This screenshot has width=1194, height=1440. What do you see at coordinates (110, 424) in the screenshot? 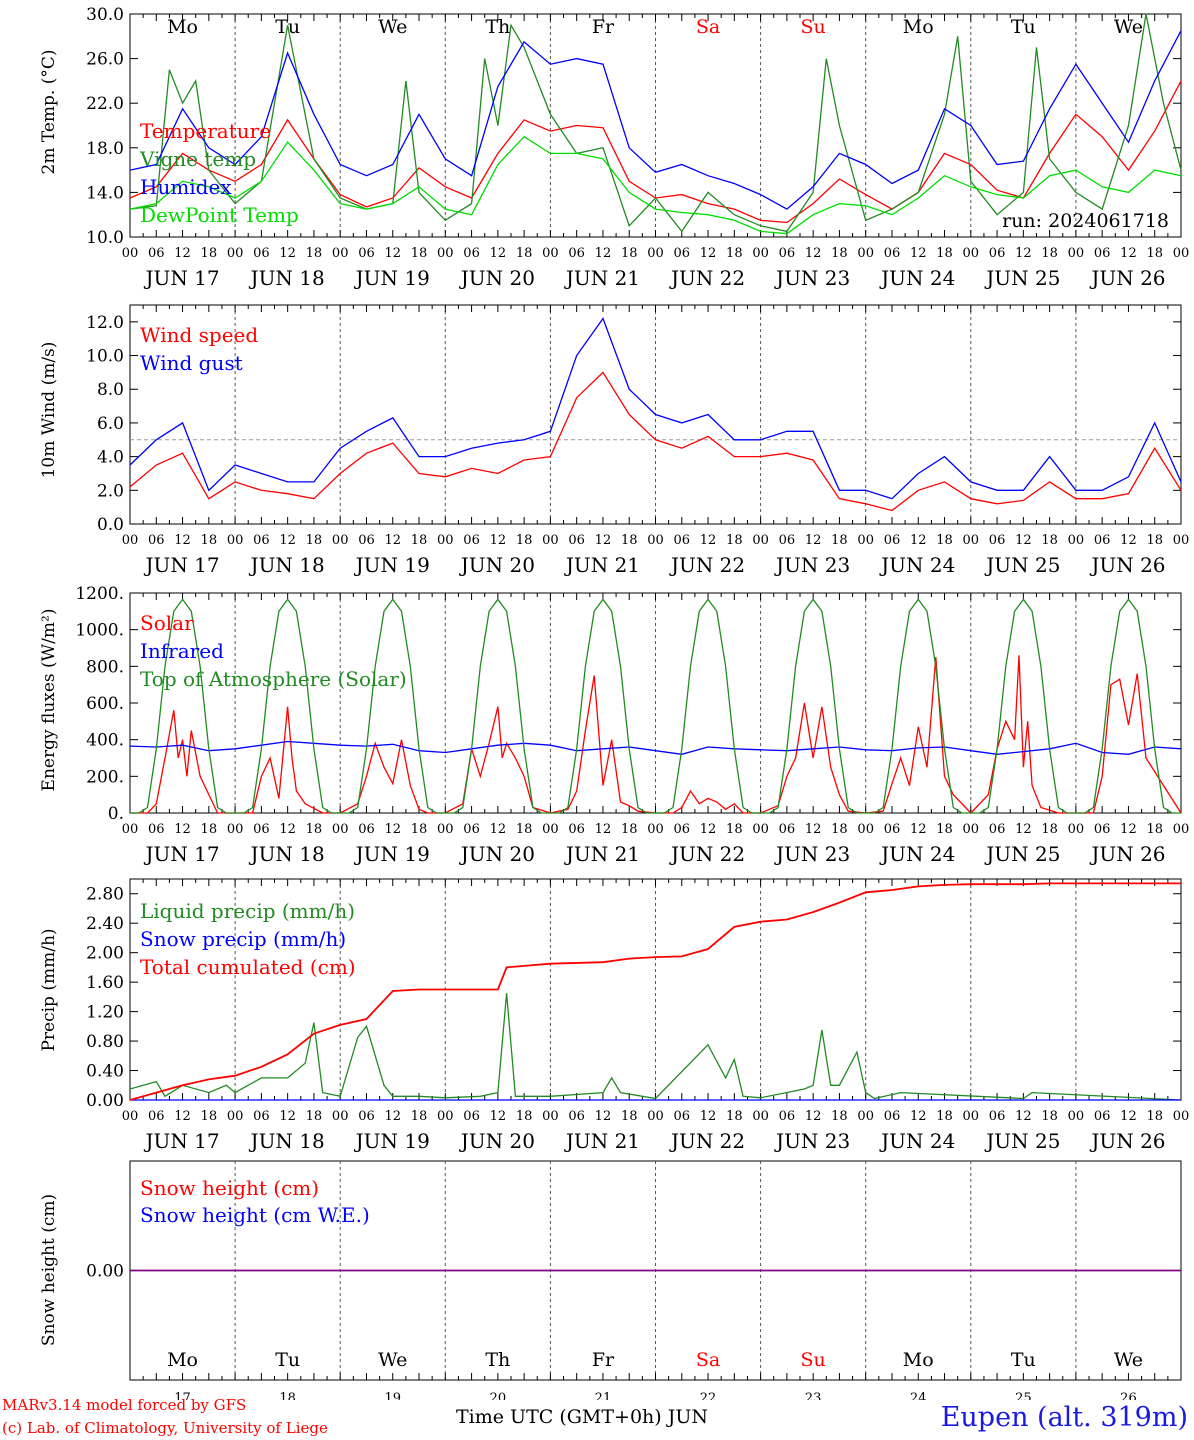
I see `y-tick-label: 6.0` at bounding box center [110, 424].